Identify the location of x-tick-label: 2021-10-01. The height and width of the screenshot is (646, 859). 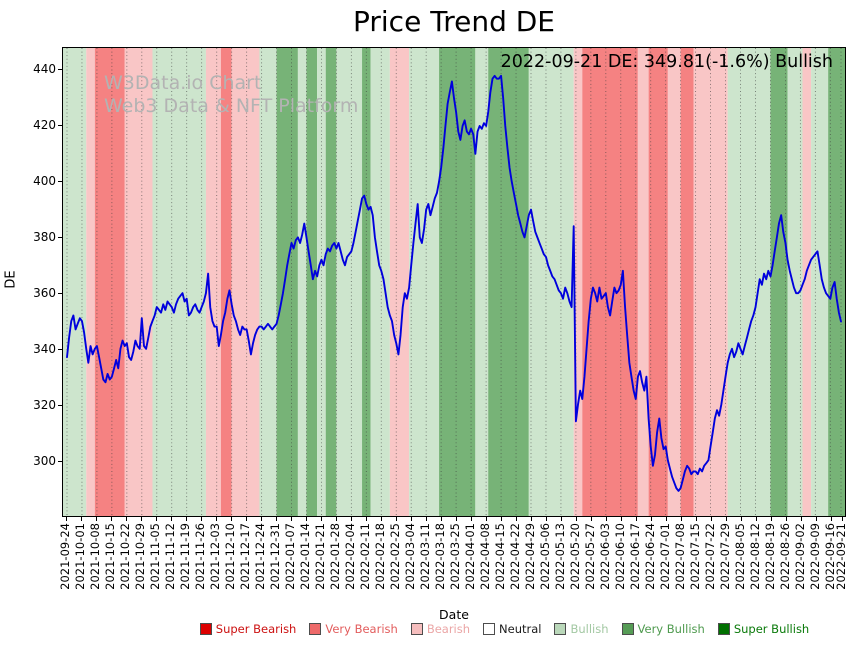
(80, 556).